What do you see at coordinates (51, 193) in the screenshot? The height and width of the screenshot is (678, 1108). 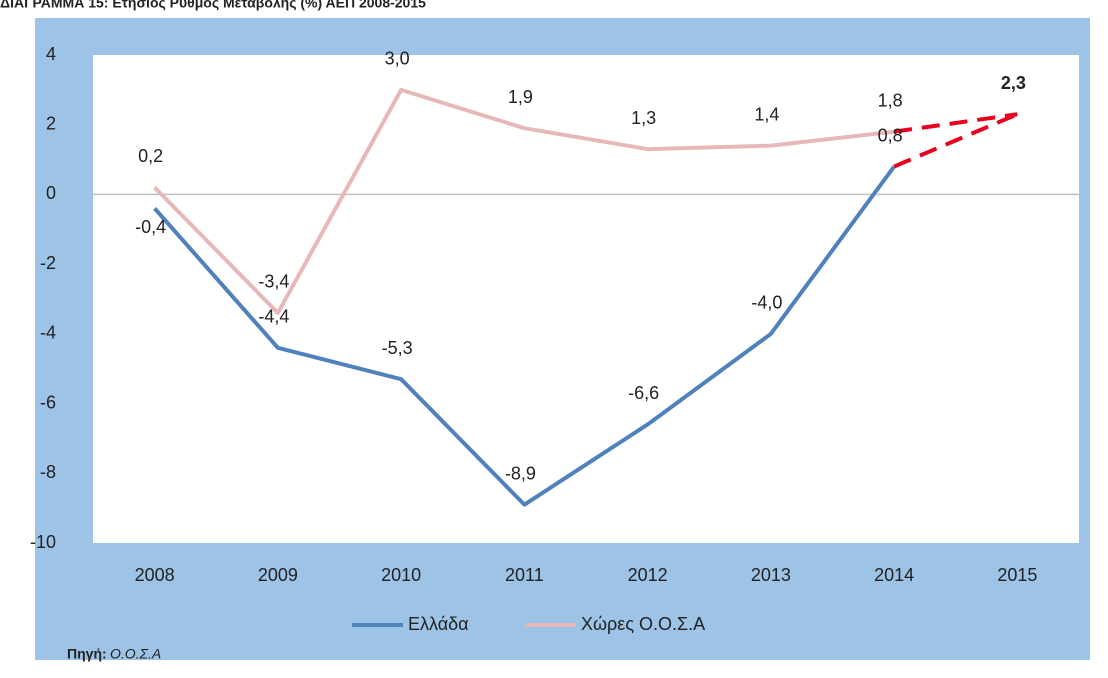 I see `y-tick-label: 0` at bounding box center [51, 193].